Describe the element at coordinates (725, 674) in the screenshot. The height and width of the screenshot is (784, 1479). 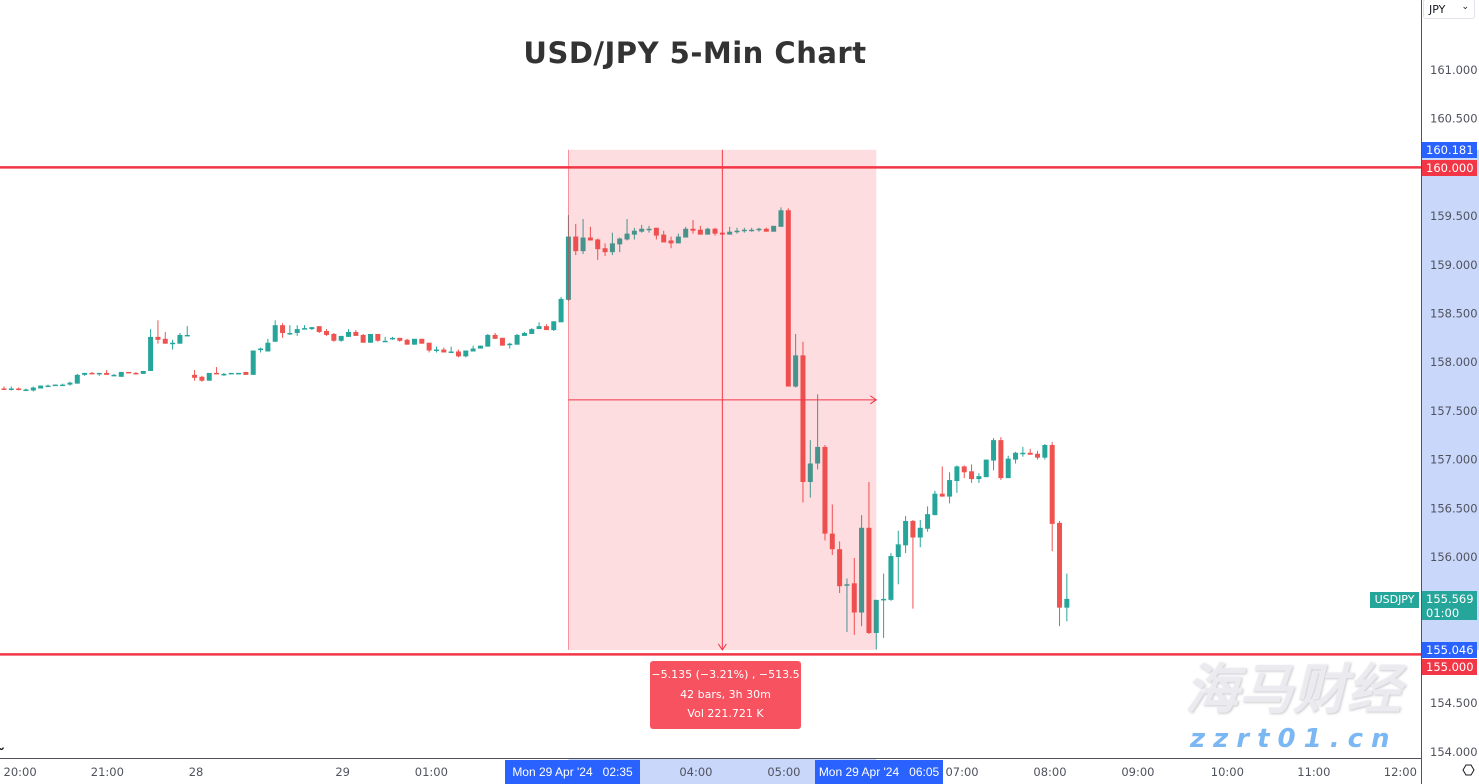
I see `measure-change: −5.135 (−3.21%) , −513.5` at that location.